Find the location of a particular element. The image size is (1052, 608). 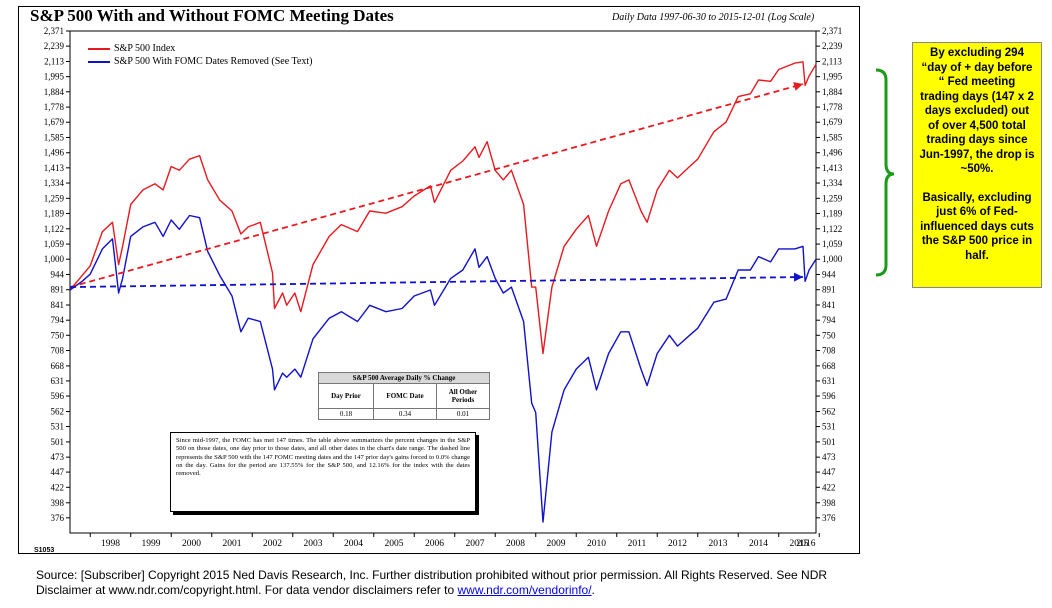

x-tick-label: 2008 is located at coordinates (515, 544).